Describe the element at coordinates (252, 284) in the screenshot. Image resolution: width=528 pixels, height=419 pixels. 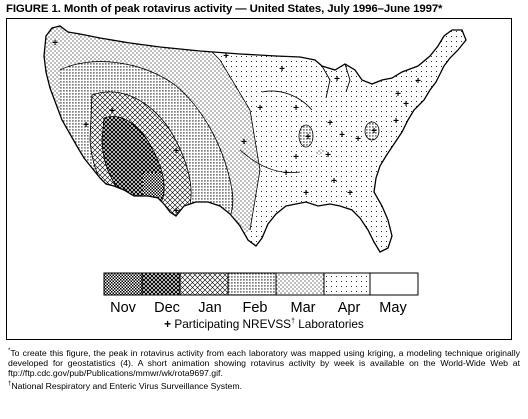
I see `legend-swatch-feb` at that location.